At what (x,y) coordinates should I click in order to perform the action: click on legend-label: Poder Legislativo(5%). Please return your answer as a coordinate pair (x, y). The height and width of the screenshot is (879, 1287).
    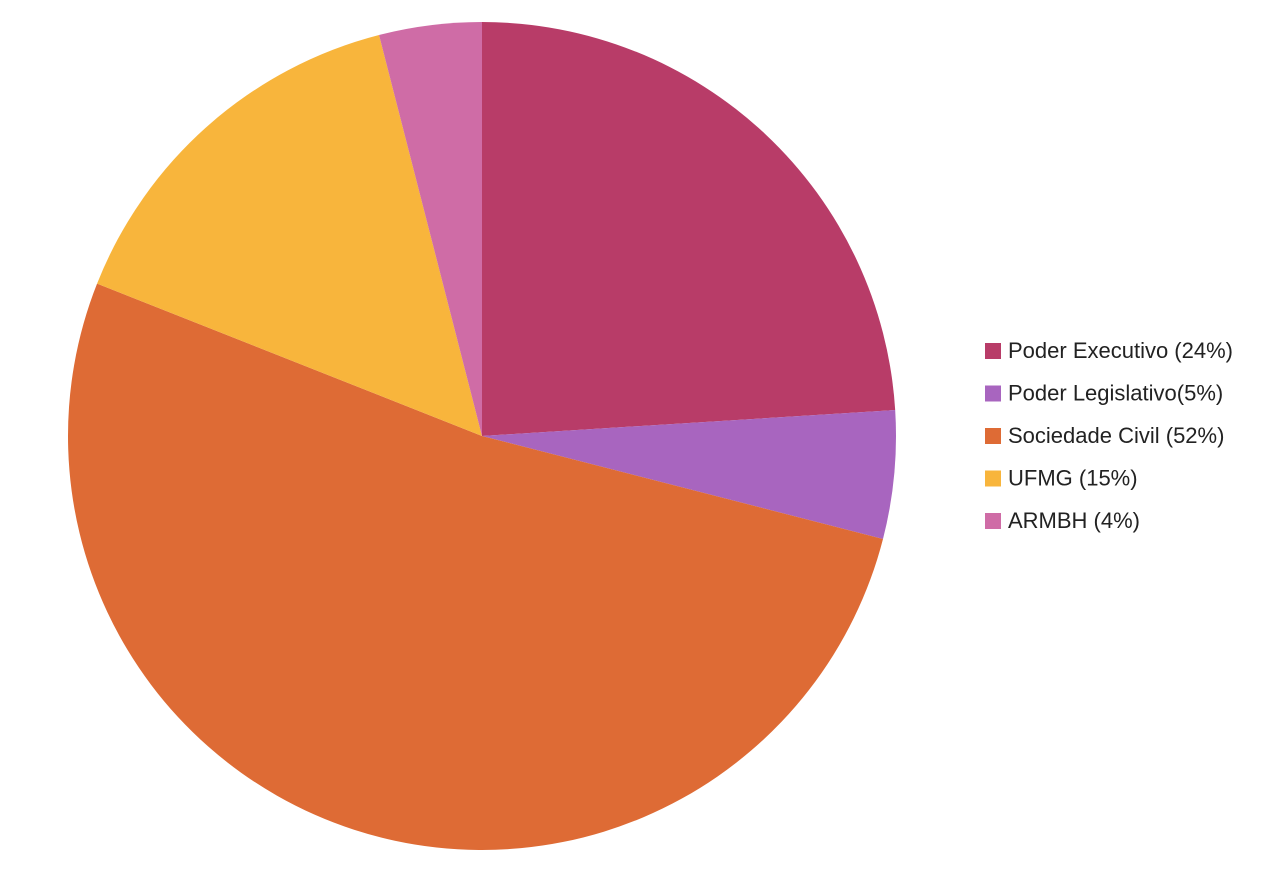
    Looking at the image, I should click on (1115, 392).